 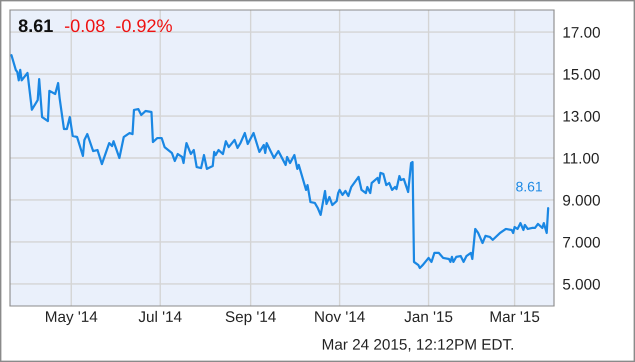 What do you see at coordinates (515, 316) in the screenshot?
I see `x-tick-label: Mar '15` at bounding box center [515, 316].